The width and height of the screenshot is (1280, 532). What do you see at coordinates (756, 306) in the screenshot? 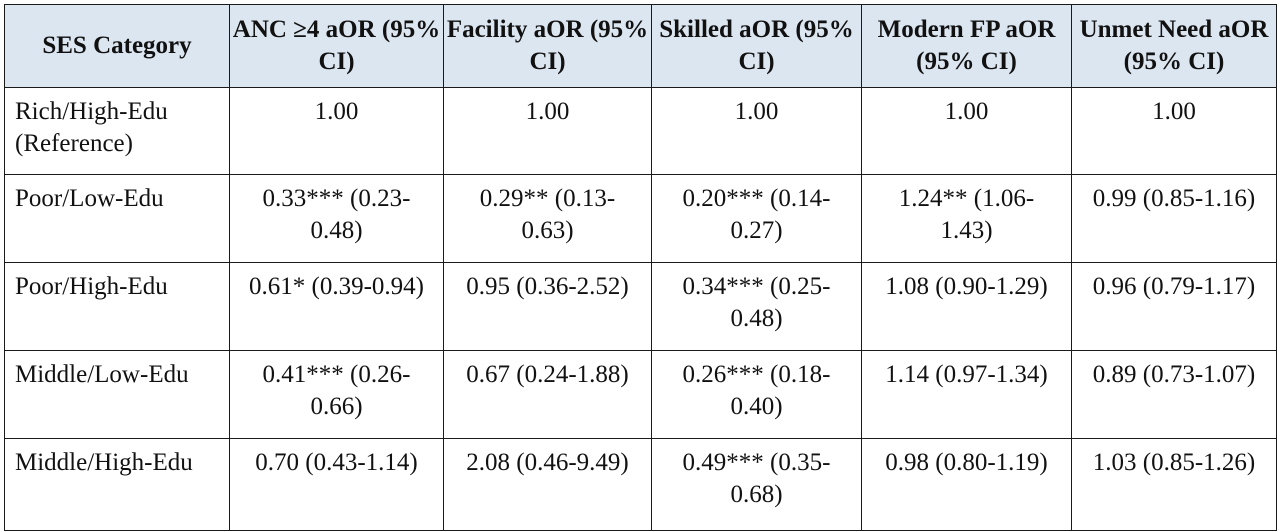
I see `cell-skilled: 0.34*** (0.25-0.48)` at bounding box center [756, 306].